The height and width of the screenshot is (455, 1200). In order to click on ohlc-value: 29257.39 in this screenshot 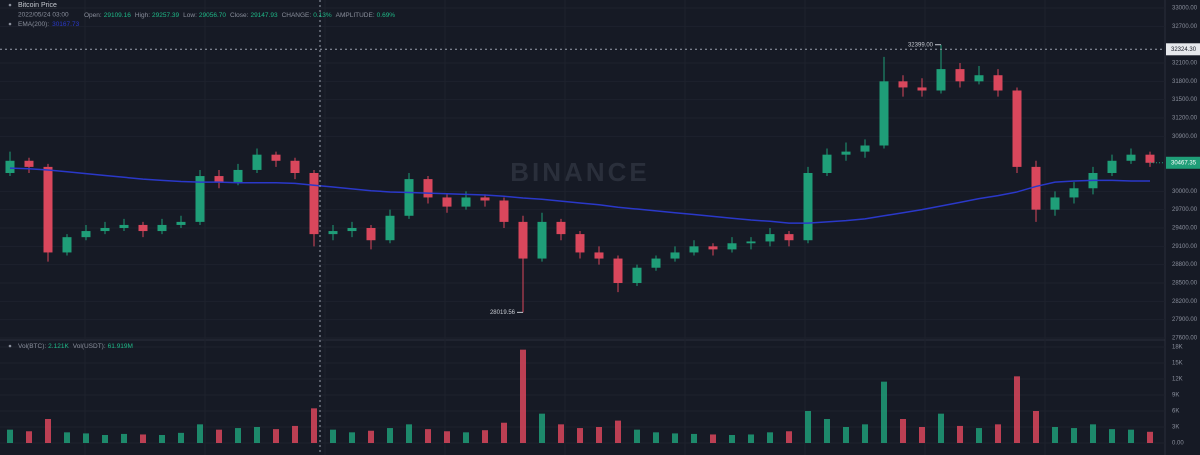, I will do `click(165, 15)`.